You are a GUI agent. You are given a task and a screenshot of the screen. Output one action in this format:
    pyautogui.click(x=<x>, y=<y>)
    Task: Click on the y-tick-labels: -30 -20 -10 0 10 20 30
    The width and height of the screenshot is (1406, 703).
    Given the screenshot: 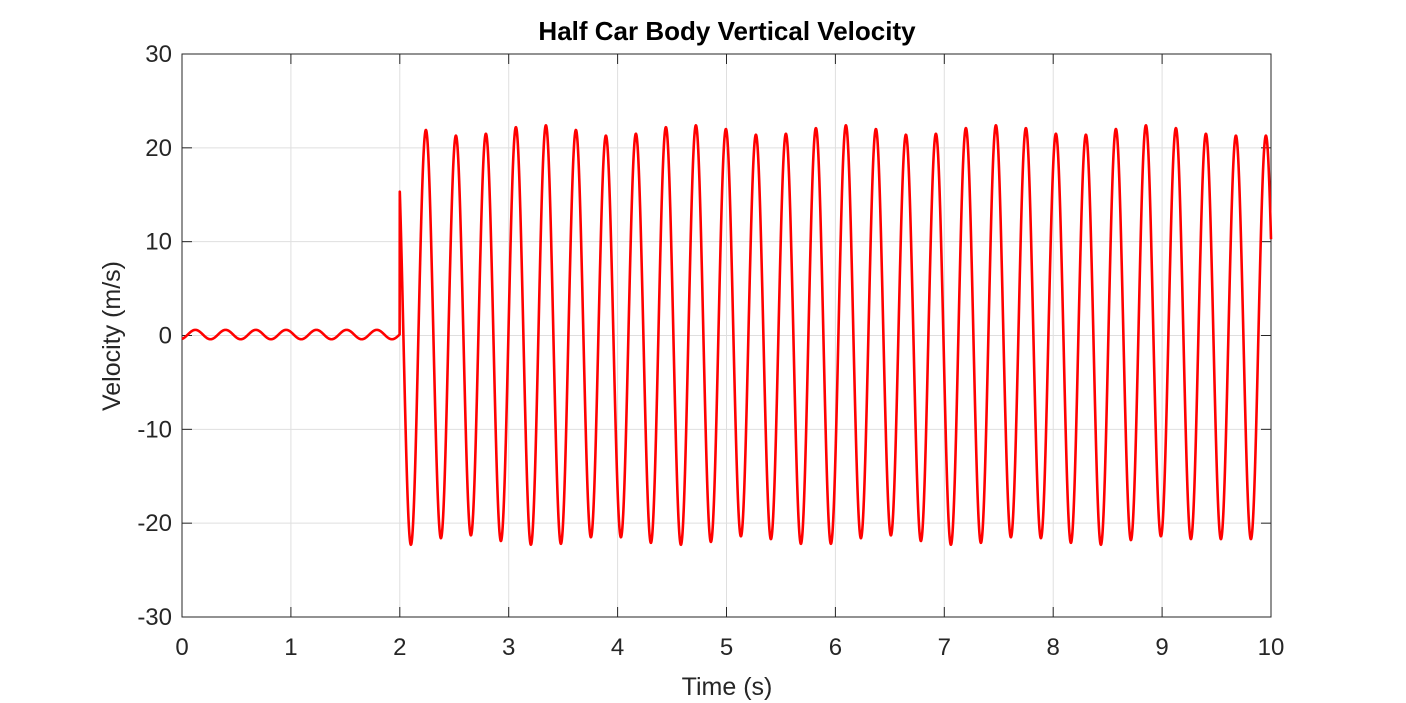 What is the action you would take?
    pyautogui.click(x=154, y=336)
    